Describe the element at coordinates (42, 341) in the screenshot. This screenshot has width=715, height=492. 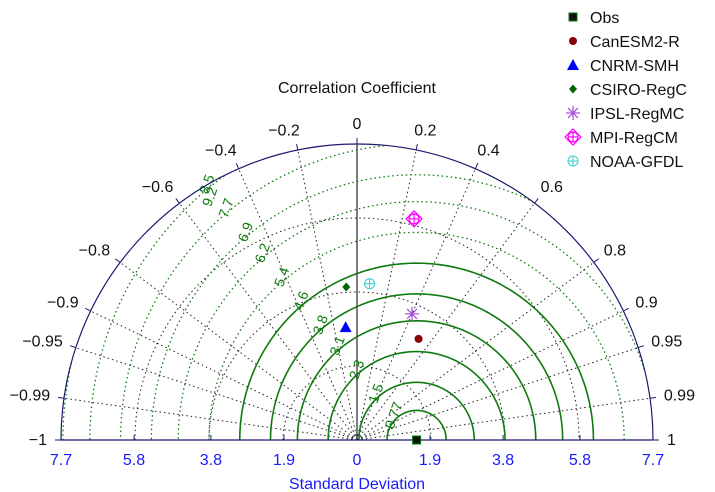
I see `correlation-tick-label: −0.95` at that location.